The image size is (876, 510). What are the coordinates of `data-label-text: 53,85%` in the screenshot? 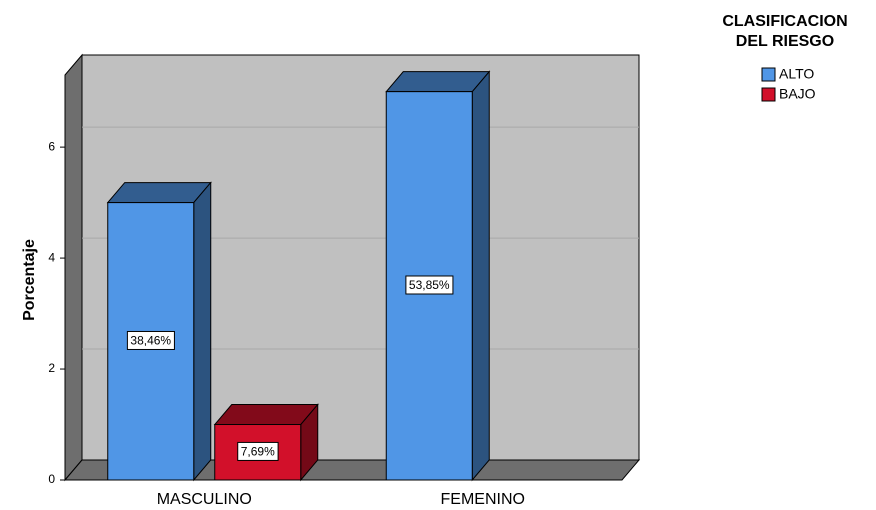 It's located at (429, 285).